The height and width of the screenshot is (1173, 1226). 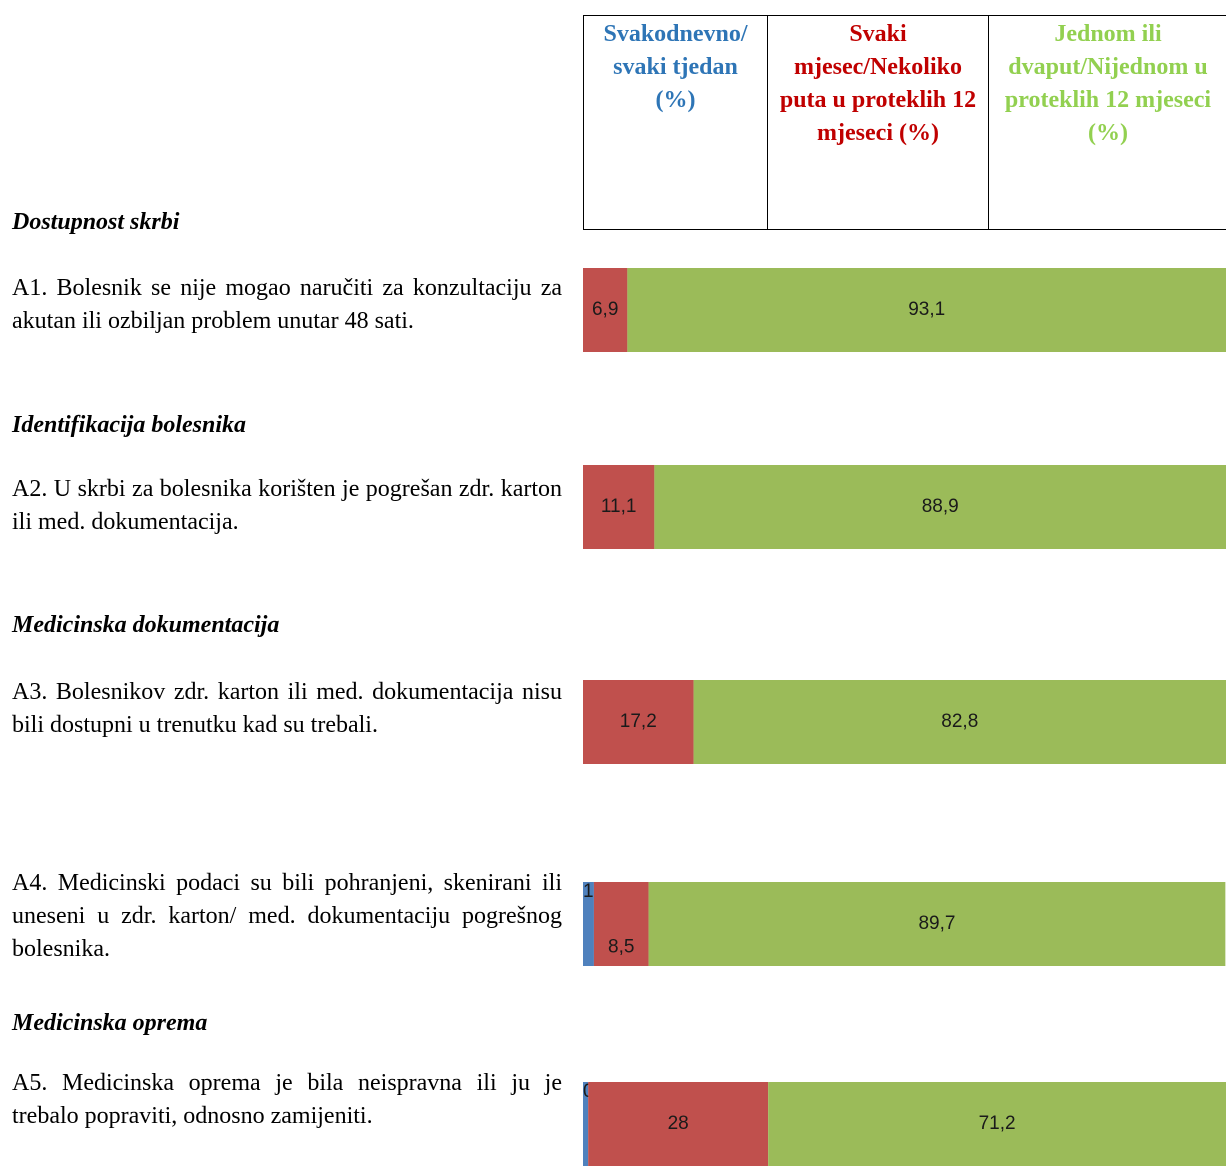 I want to click on section-heading: Medicinska oprema, so click(x=110, y=1023).